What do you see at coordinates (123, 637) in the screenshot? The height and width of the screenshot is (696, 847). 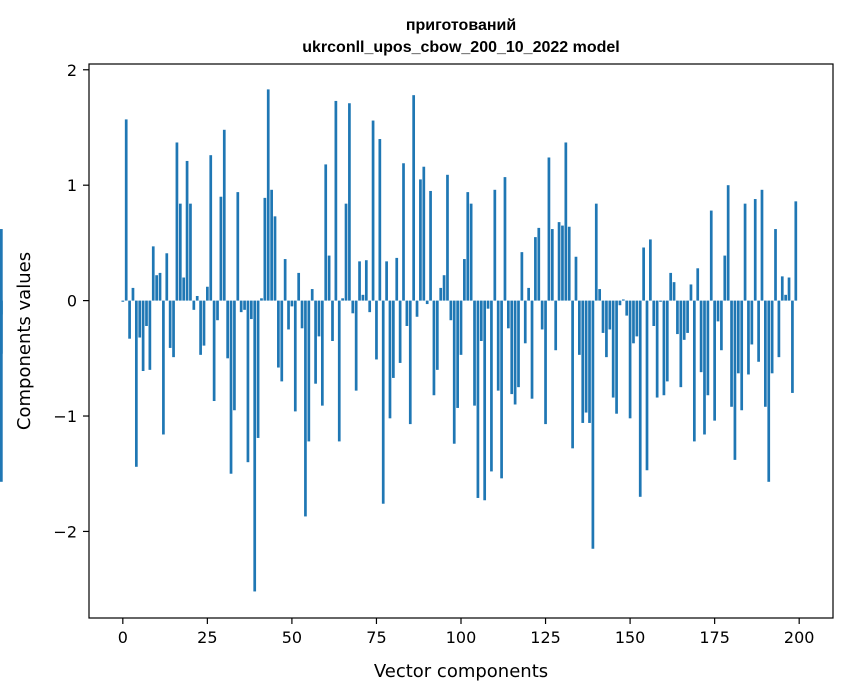 I see `x-tick-label: 0` at bounding box center [123, 637].